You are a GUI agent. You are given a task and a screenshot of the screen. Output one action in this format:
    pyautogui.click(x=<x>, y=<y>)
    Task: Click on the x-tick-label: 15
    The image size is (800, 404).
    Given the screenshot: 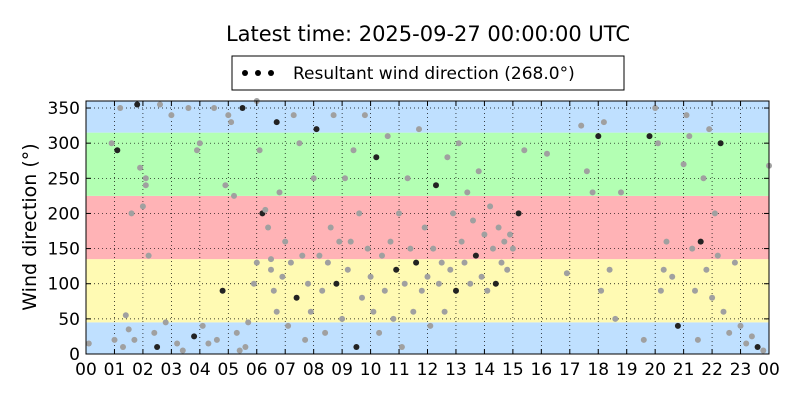 What is the action you would take?
    pyautogui.click(x=513, y=370)
    